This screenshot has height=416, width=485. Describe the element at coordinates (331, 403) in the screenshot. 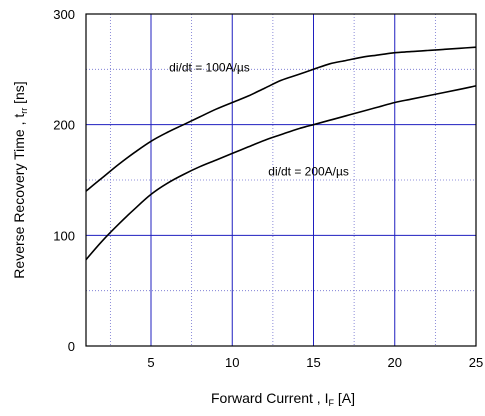

I see `x-axis-label-subscript: F` at that location.